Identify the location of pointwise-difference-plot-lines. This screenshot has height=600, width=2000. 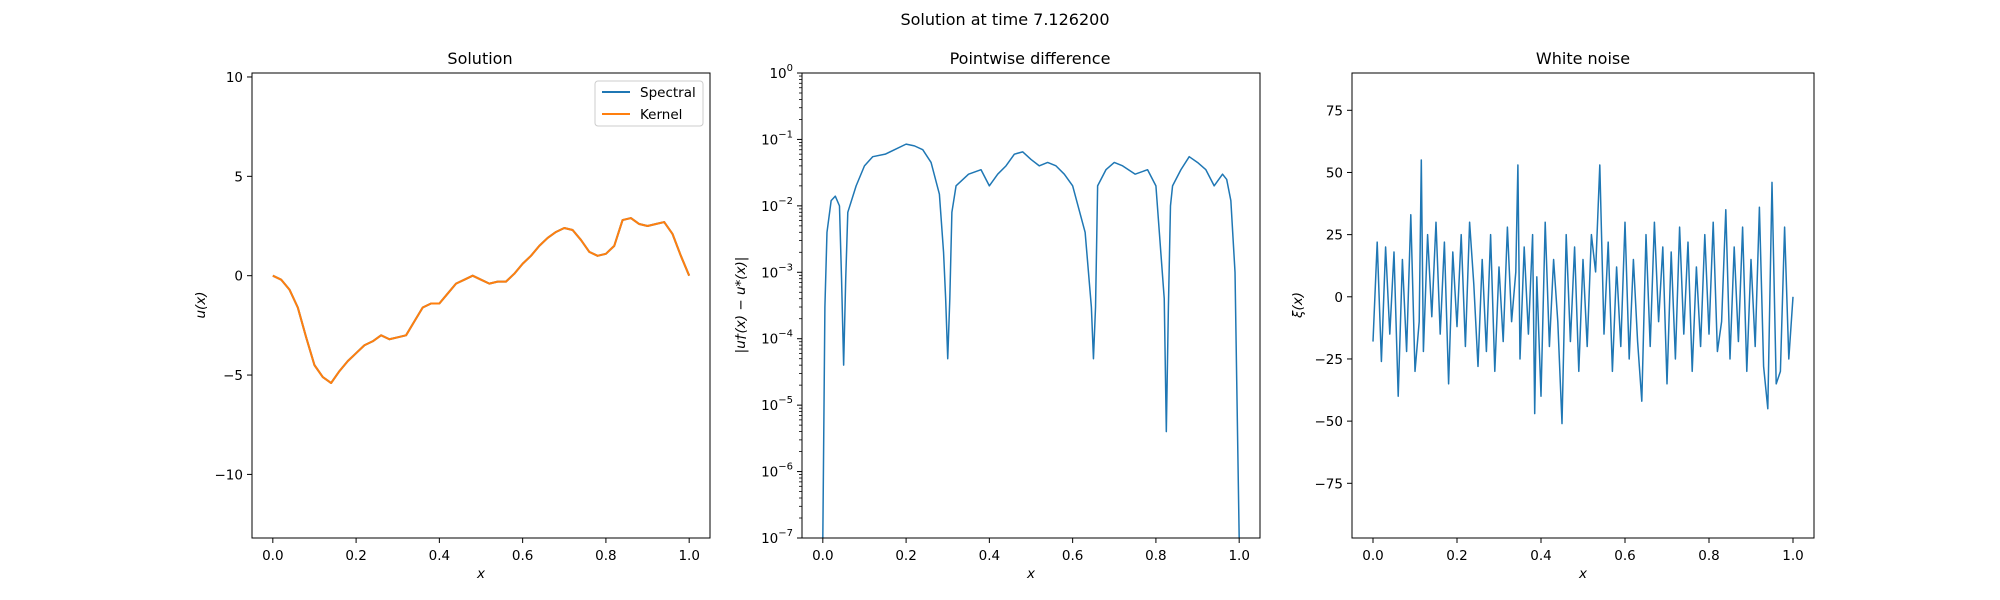
(1031, 341).